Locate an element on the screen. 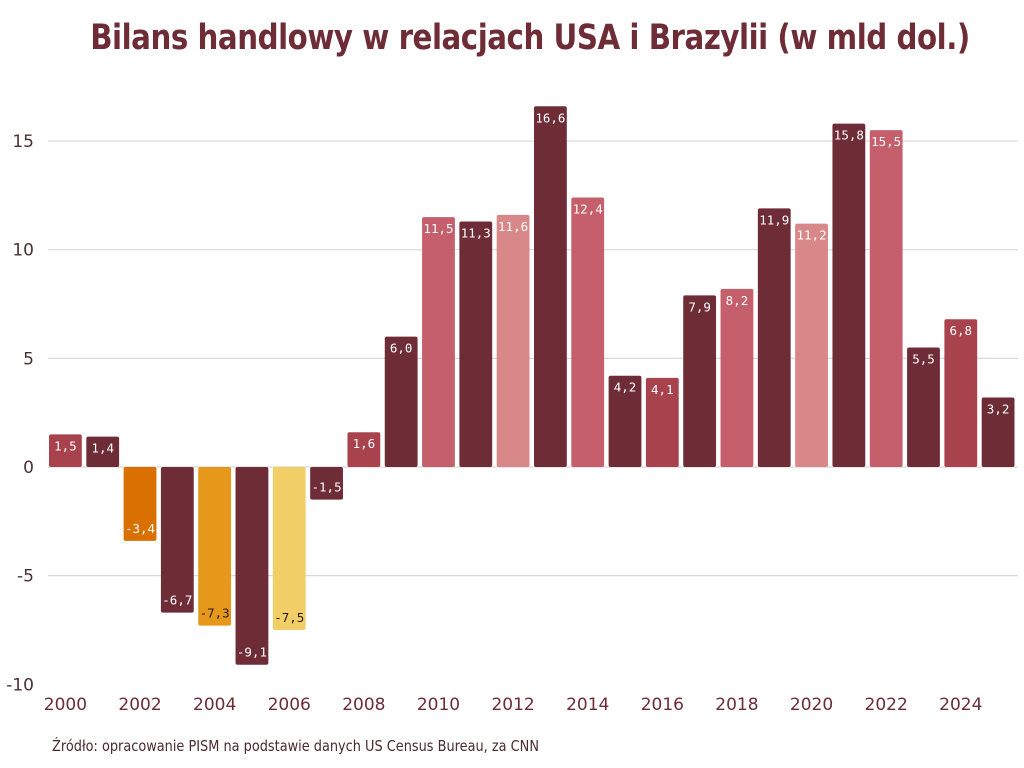  bar-2003 is located at coordinates (177, 540).